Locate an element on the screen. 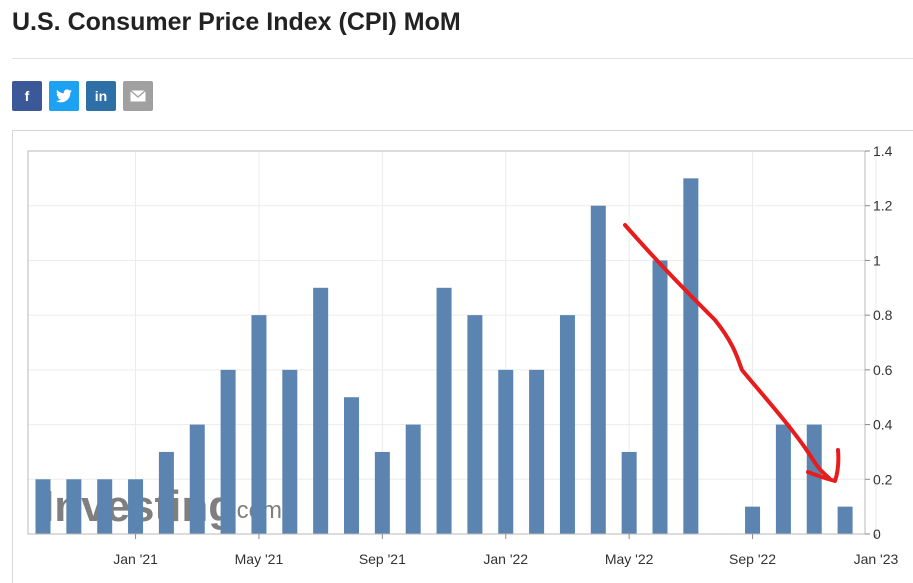 The image size is (913, 583). x-tick-label: Jan '23 is located at coordinates (876, 559).